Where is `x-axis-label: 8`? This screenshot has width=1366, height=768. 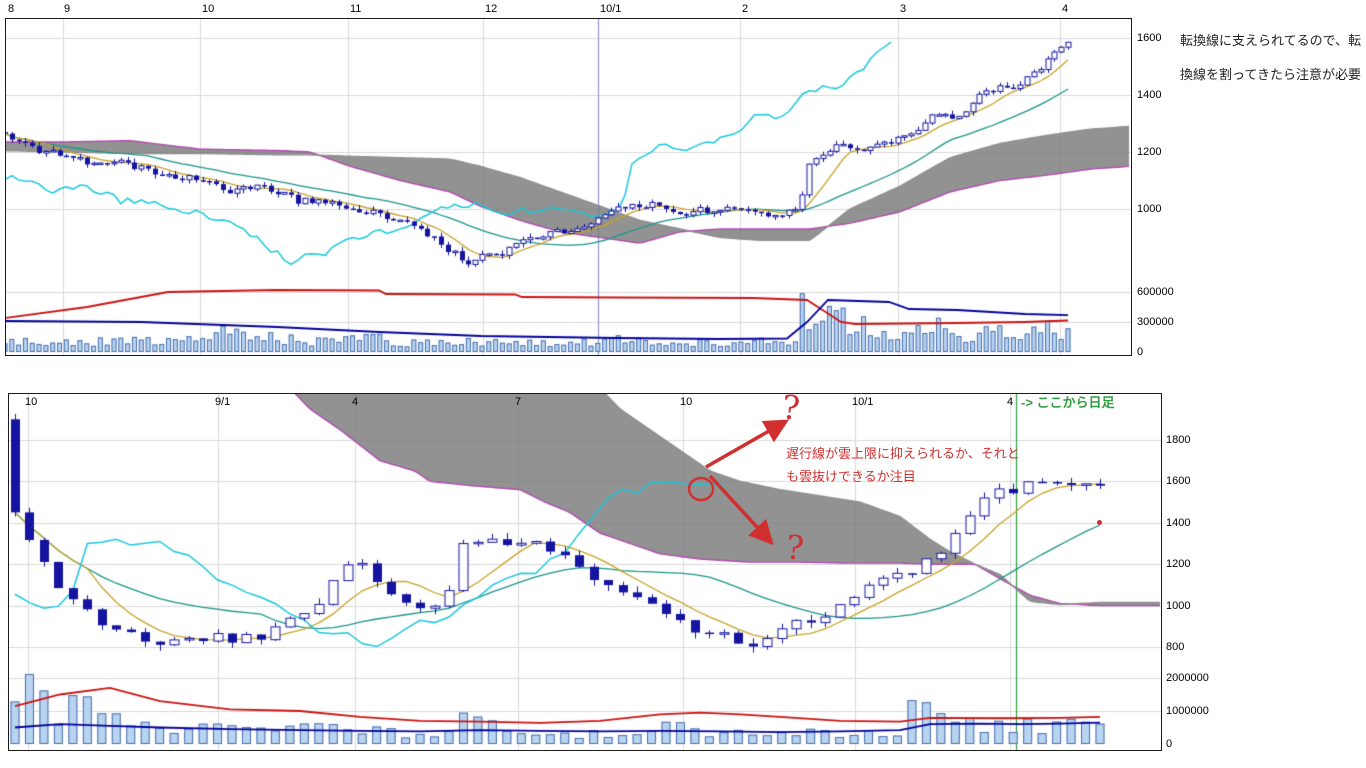
x-axis-label: 8 is located at coordinates (11, 9).